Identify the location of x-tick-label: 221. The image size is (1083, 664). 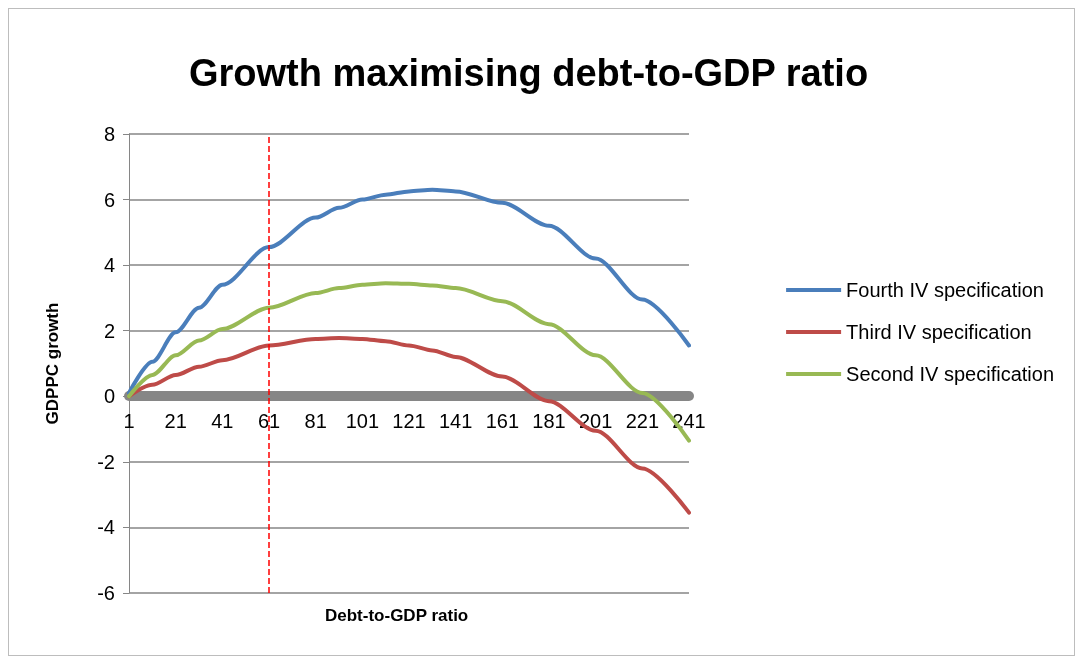
(642, 421).